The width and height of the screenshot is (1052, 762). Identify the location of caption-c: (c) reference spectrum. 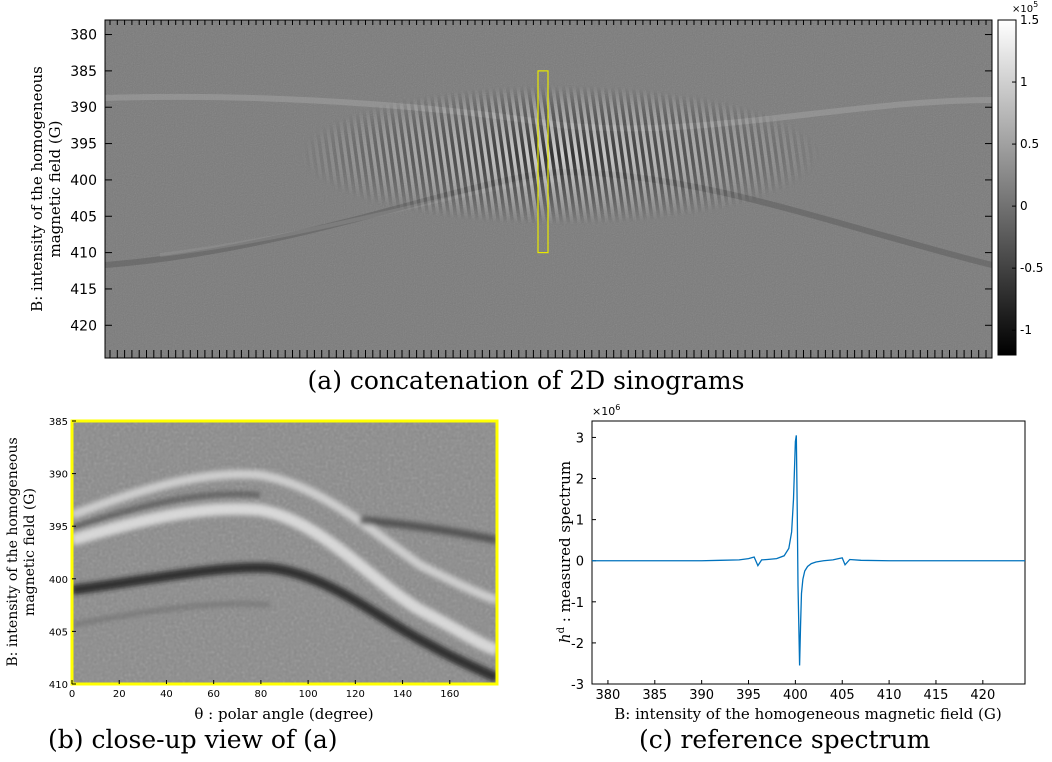
(785, 739).